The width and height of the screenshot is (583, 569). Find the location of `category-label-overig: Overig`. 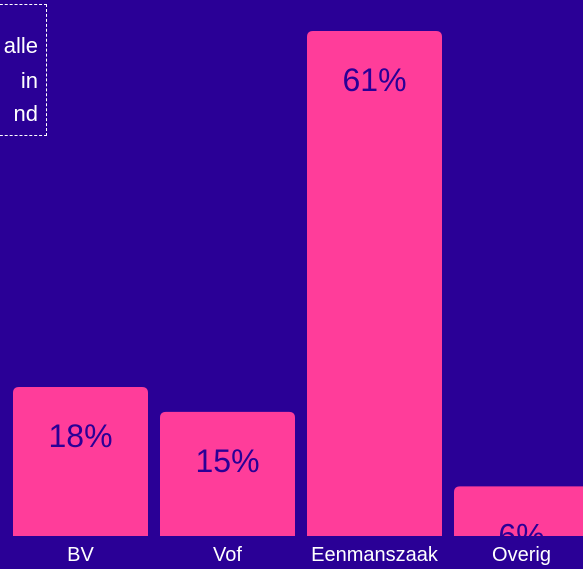

category-label-overig: Overig is located at coordinates (521, 555).